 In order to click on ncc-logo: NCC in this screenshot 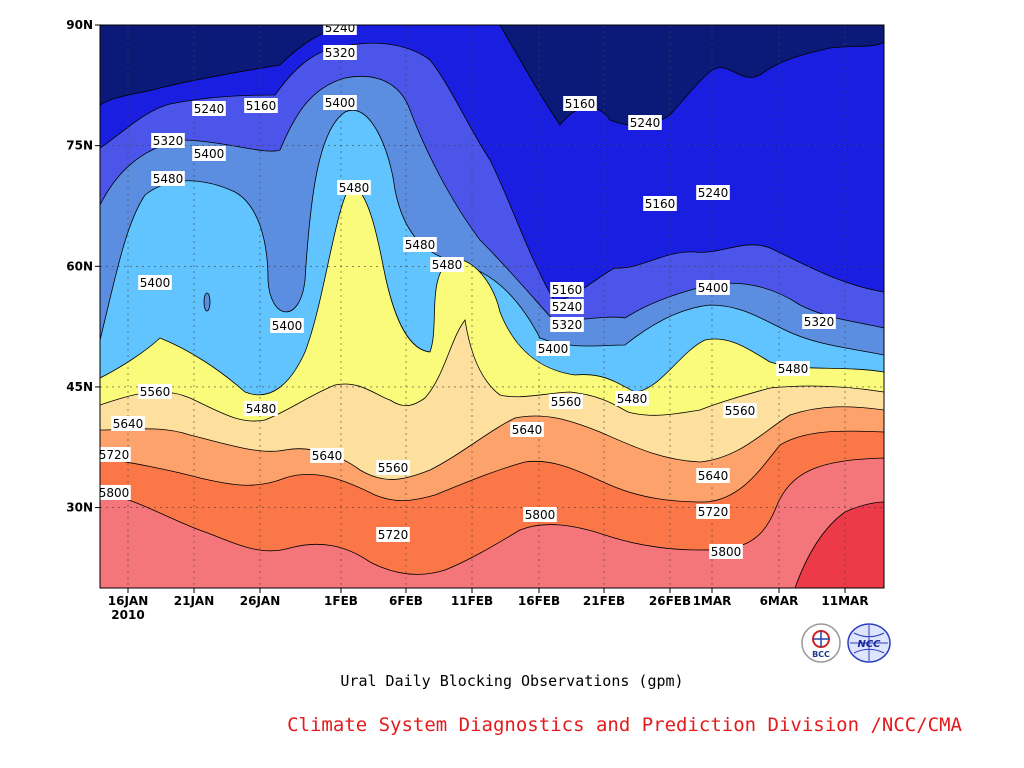, I will do `click(869, 643)`.